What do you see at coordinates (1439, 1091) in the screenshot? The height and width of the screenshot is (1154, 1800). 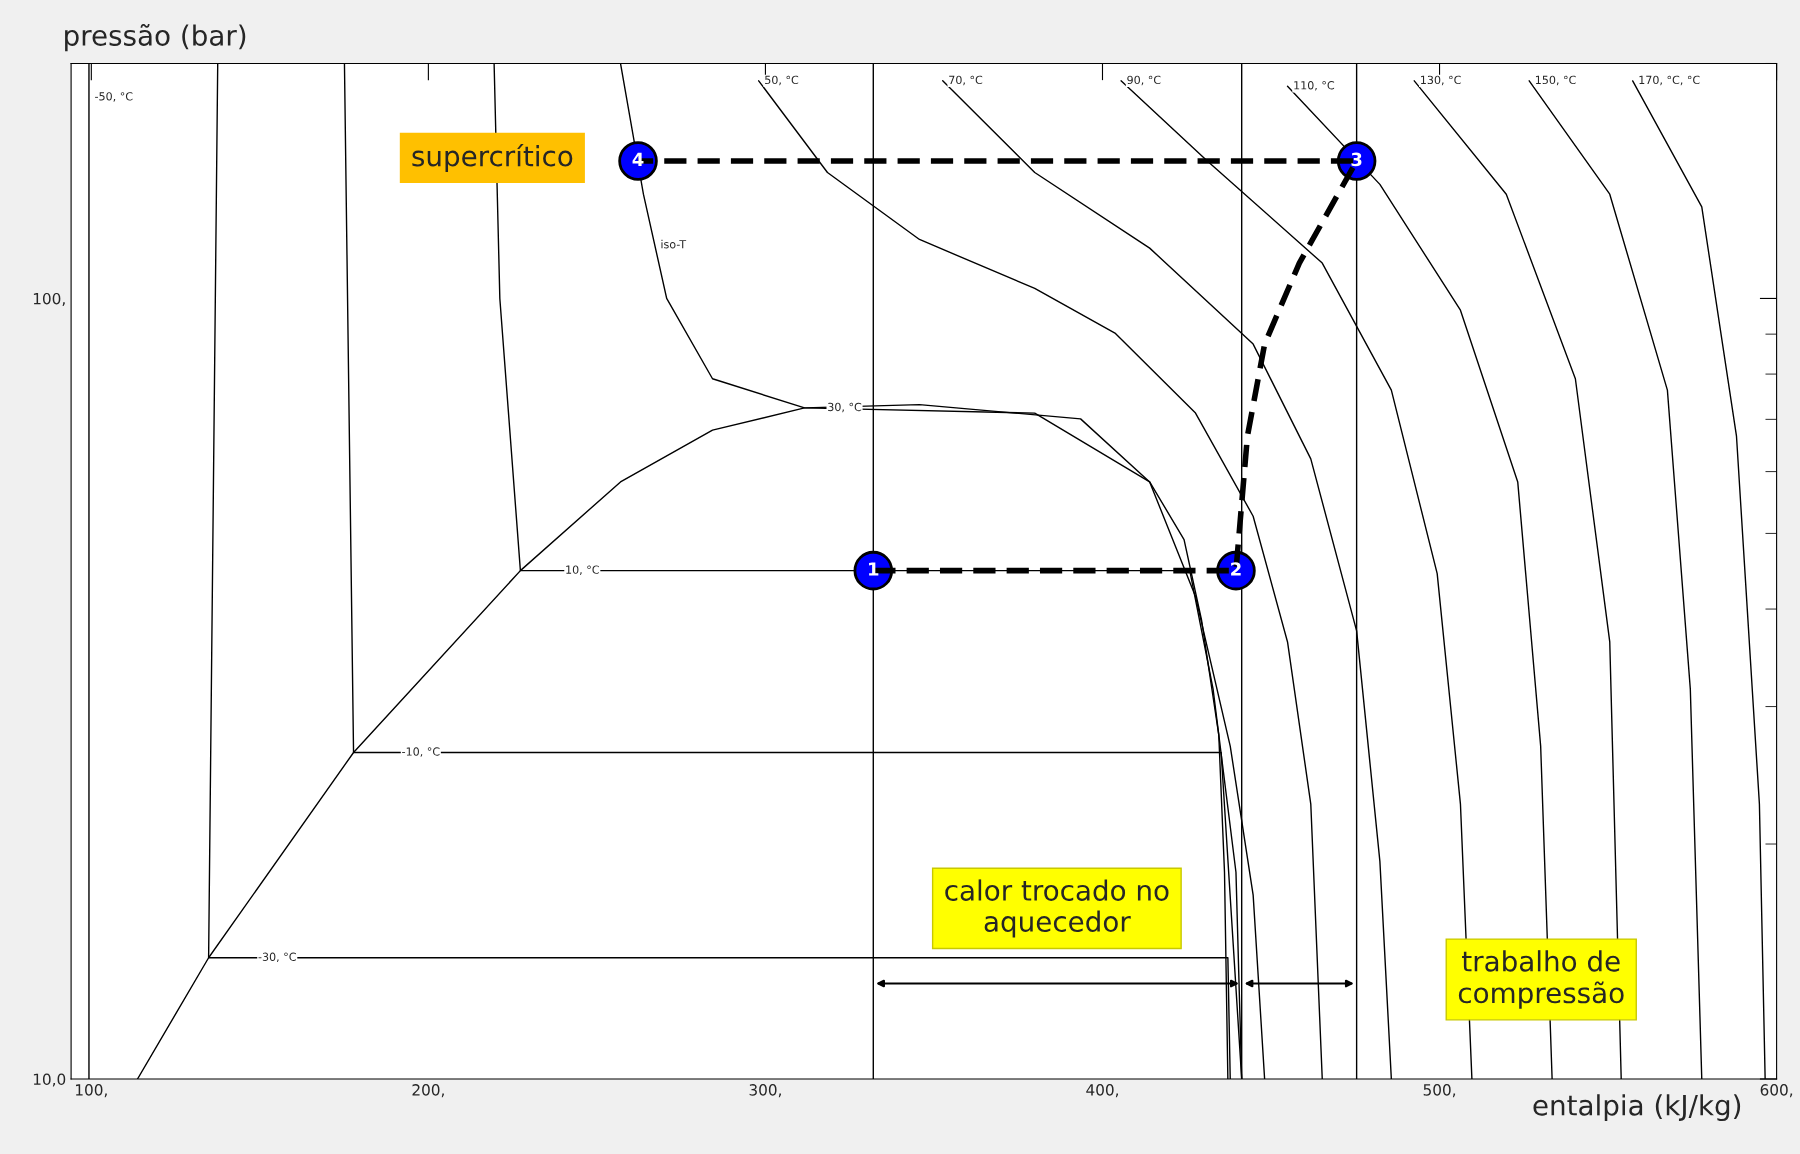 I see `x-tick-label: 500,` at bounding box center [1439, 1091].